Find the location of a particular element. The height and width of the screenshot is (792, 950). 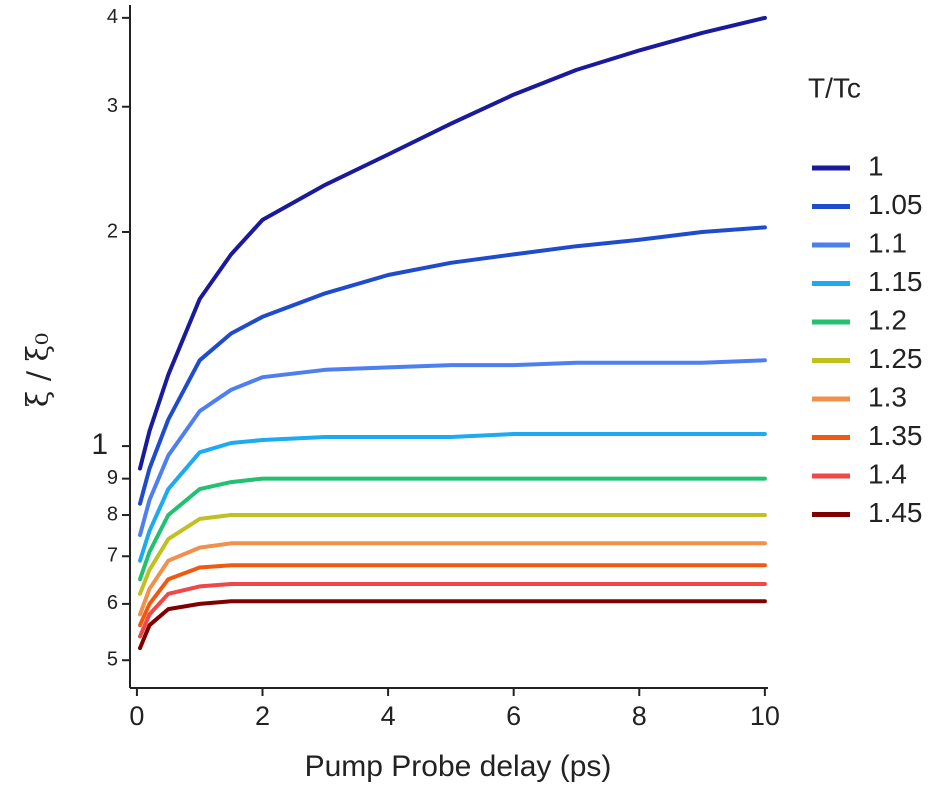

legend-label: 1 is located at coordinates (876, 165).